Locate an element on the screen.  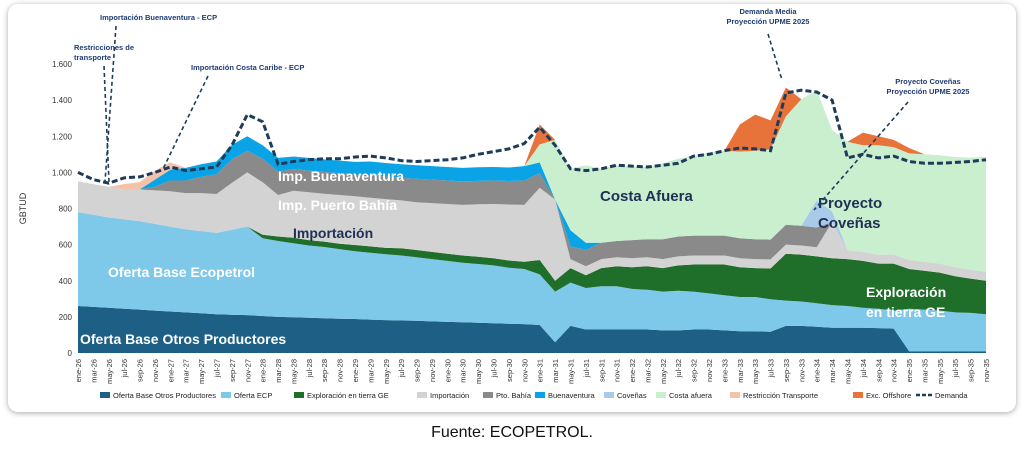
area-label-proyecto: Proyecto is located at coordinates (850, 203).